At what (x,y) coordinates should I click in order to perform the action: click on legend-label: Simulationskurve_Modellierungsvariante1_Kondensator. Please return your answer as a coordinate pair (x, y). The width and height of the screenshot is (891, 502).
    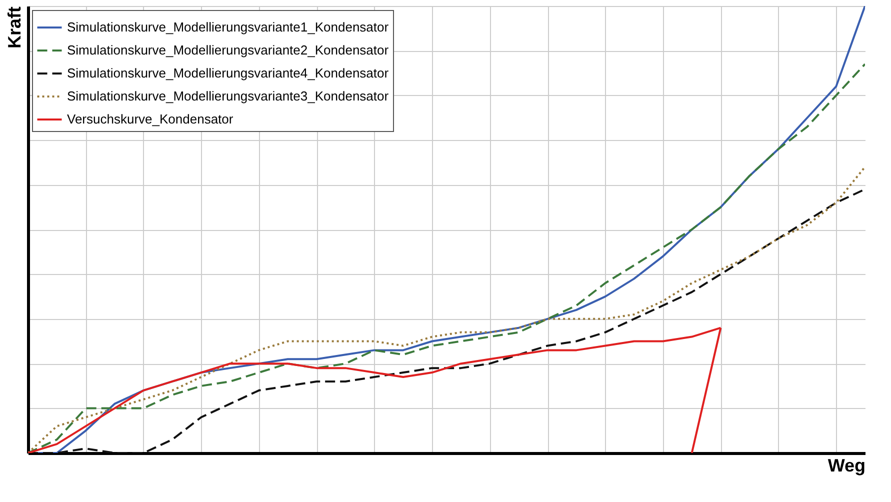
    Looking at the image, I should click on (228, 27).